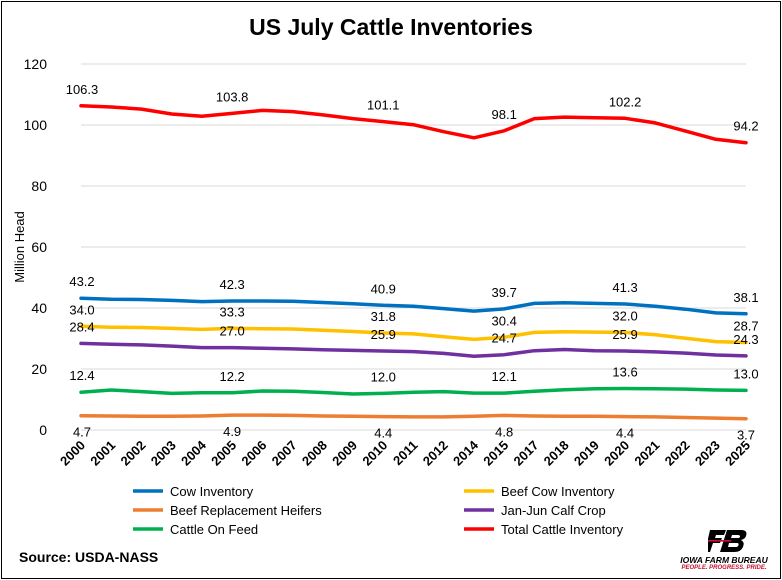  I want to click on data-label: 98.1, so click(504, 114).